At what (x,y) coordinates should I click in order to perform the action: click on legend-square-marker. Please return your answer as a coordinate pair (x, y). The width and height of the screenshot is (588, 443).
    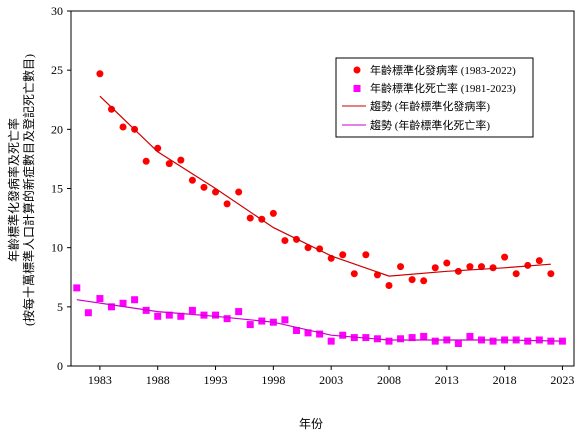
    Looking at the image, I should click on (357, 88).